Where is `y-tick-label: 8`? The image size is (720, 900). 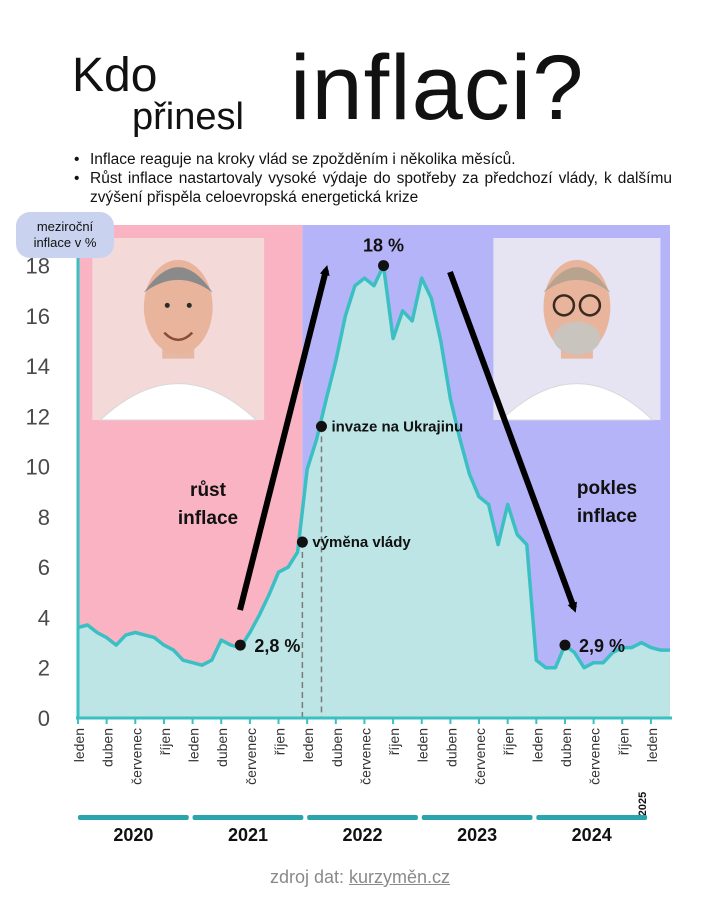 y-tick-label: 8 is located at coordinates (44, 517).